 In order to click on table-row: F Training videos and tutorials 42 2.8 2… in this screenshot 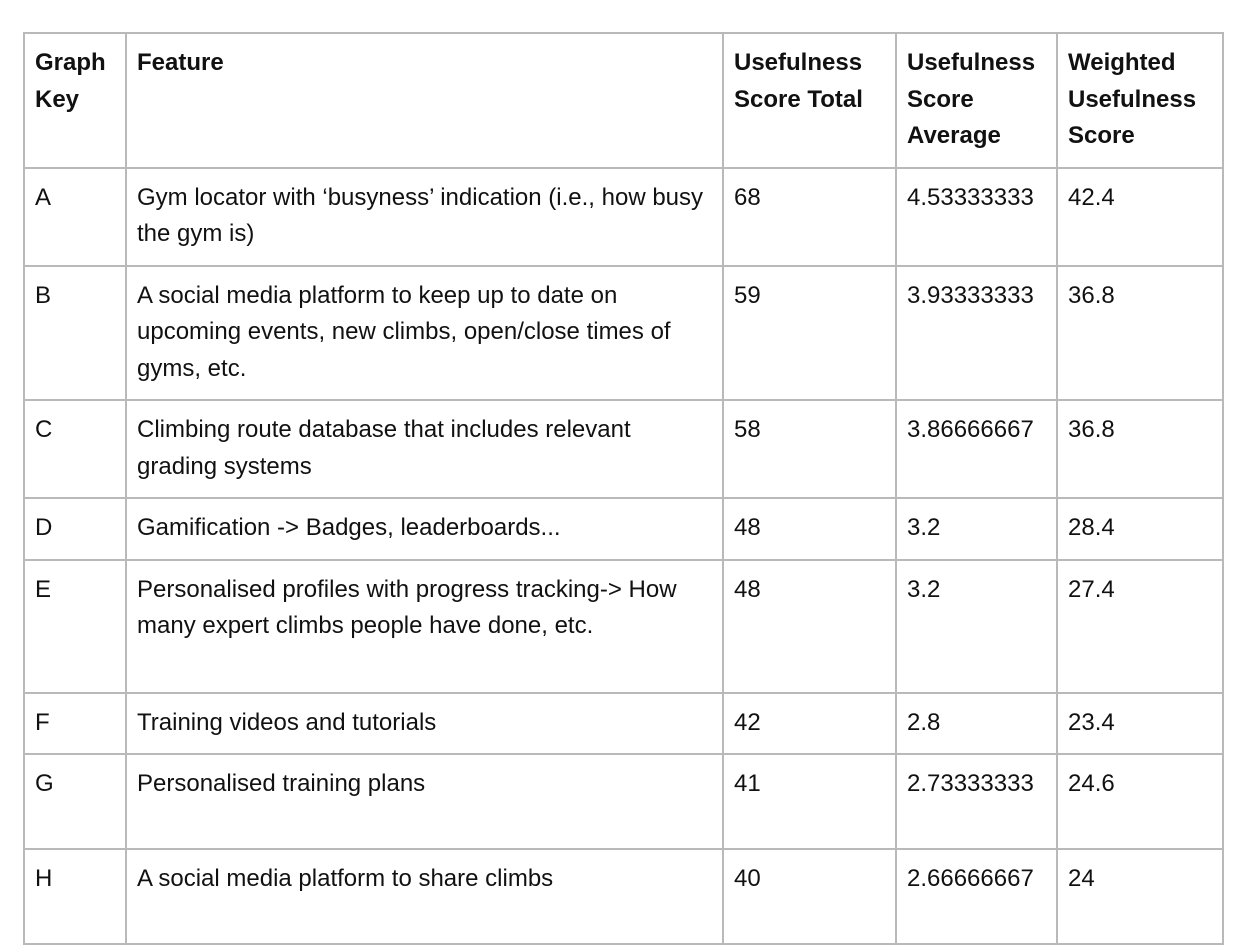, I will do `click(623, 723)`.